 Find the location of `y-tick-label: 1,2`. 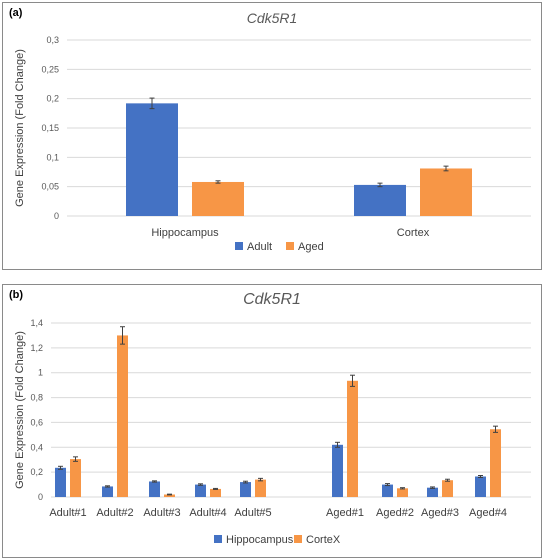

y-tick-label: 1,2 is located at coordinates (36, 348).